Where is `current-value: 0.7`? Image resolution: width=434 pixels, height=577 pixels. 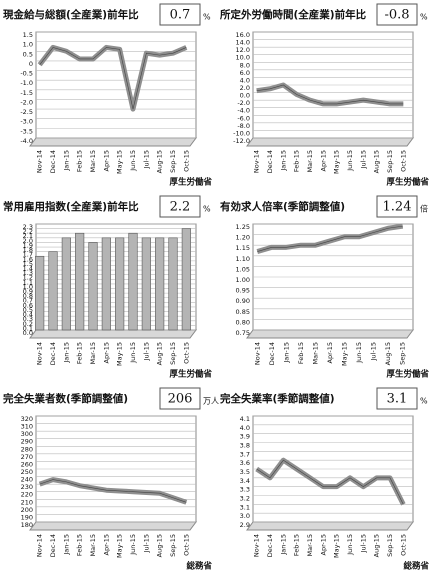
current-value: 0.7 is located at coordinates (180, 15).